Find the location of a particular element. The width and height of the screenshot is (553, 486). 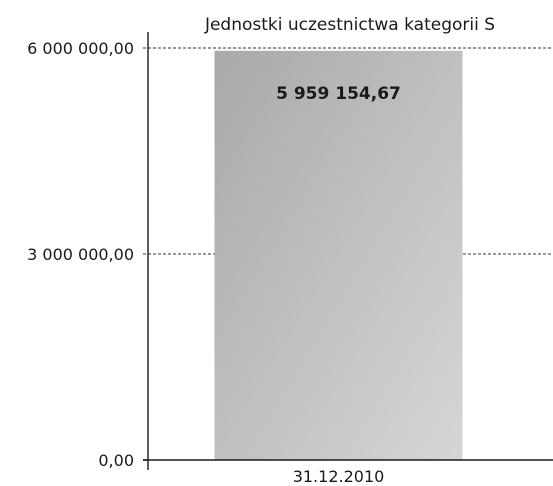

chart-title: Jednostki uczestnictwa kategorii S is located at coordinates (349, 25).